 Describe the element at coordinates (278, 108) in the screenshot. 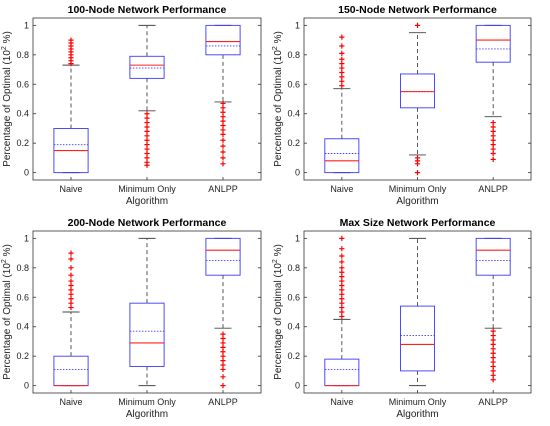

I see `y-axis-label-main: Percentage of Optimal (10` at that location.